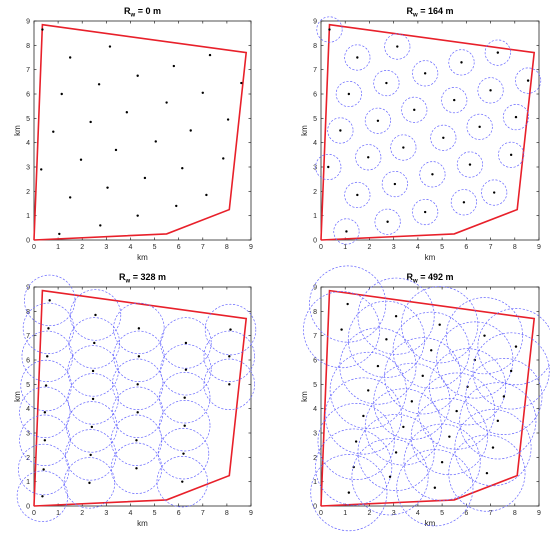  Describe the element at coordinates (345, 513) in the screenshot. I see `x-tick-label: 1` at that location.